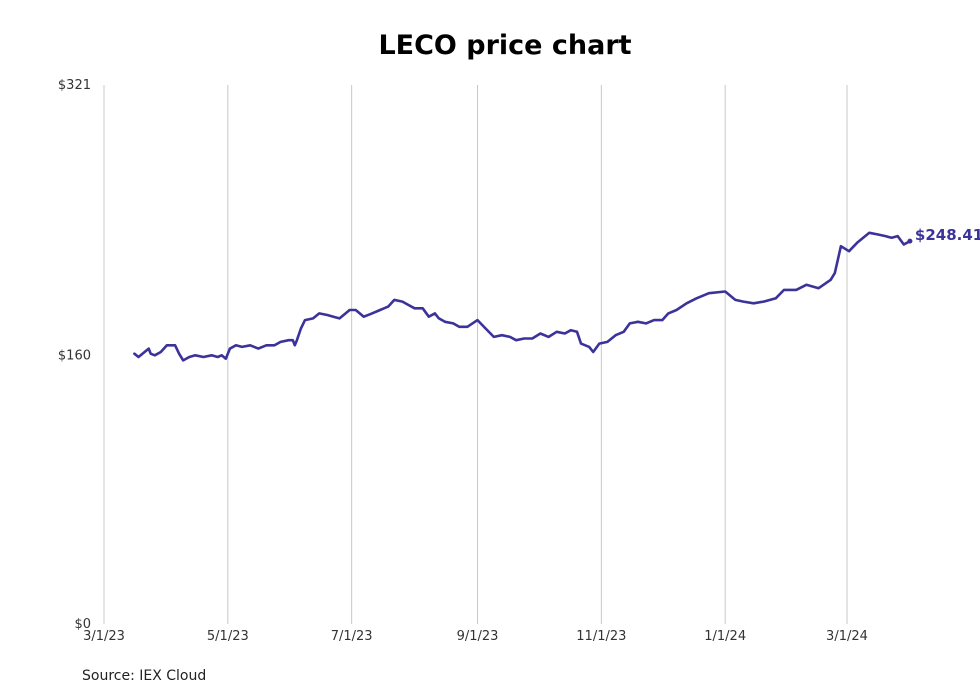 This screenshot has width=980, height=699. What do you see at coordinates (144, 676) in the screenshot?
I see `source-note: Source: IEX Cloud` at bounding box center [144, 676].